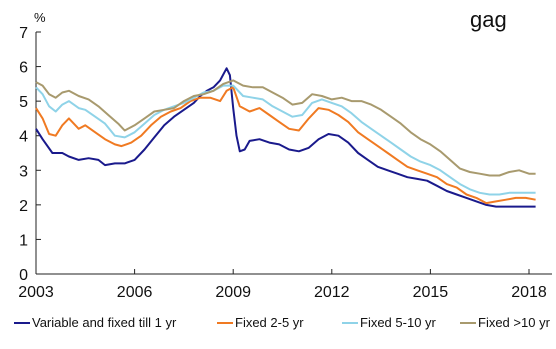 This screenshot has width=556, height=349. What do you see at coordinates (514, 322) in the screenshot?
I see `legend-label: Fixed >10 yr` at bounding box center [514, 322].